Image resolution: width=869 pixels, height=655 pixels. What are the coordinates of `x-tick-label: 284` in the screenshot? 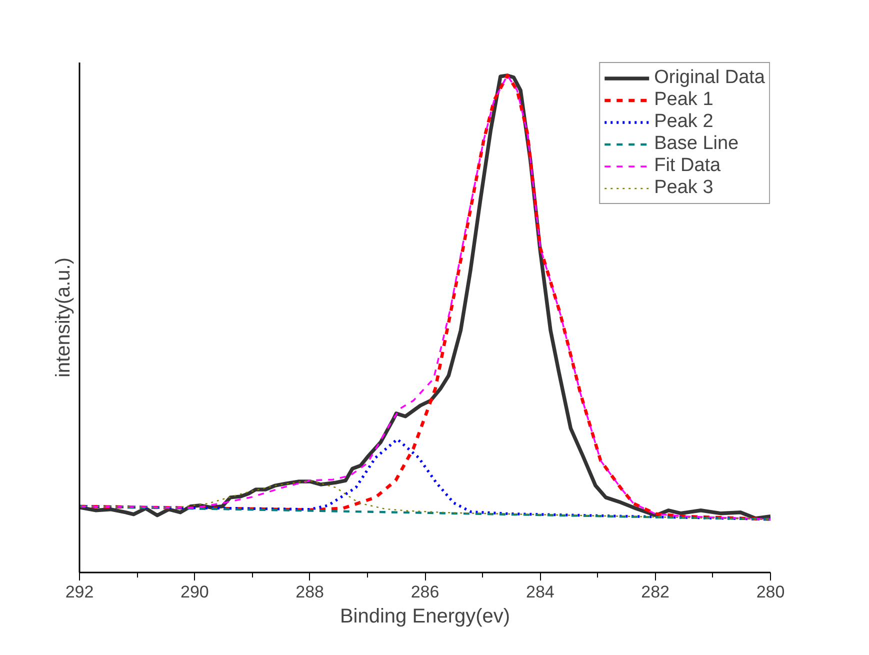 It's located at (540, 592).